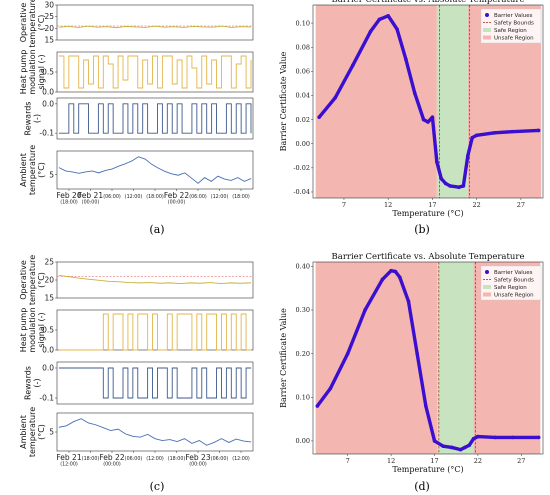  I want to click on panel-label: (a), so click(156, 229).